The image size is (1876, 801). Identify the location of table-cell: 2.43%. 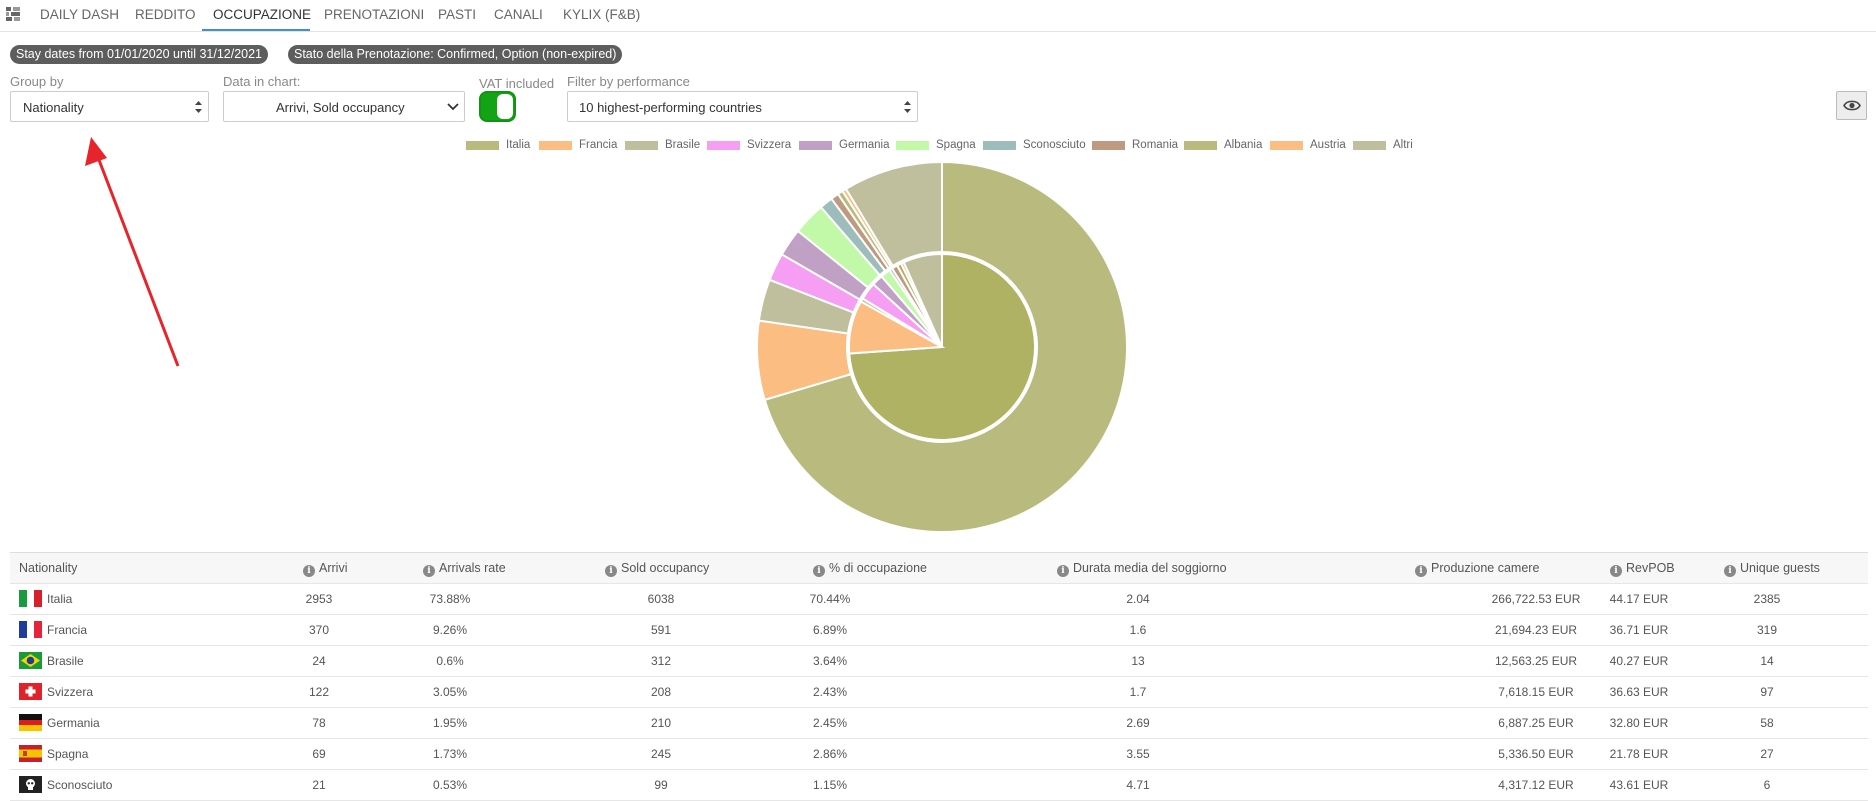
(830, 692).